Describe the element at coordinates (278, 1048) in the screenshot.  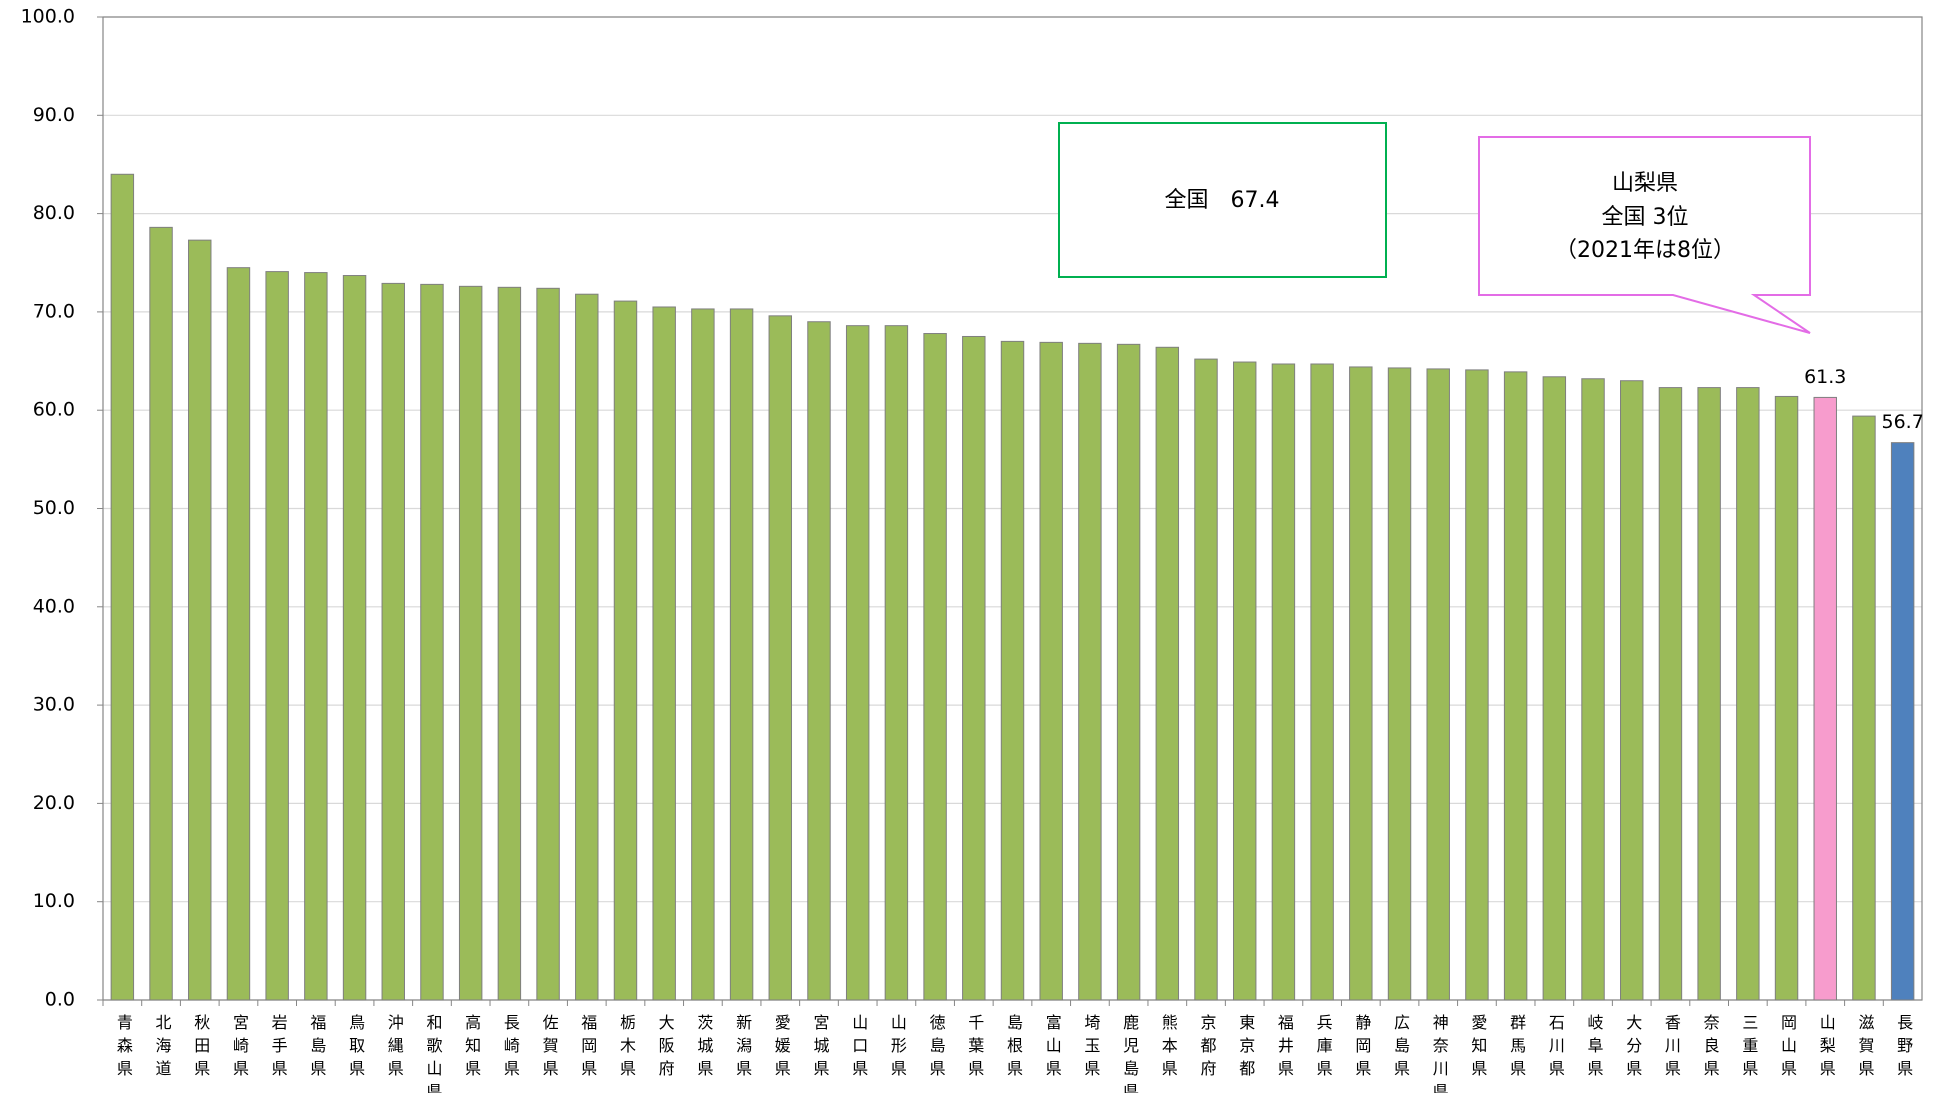
I see `x-tick-label: 岩手県` at that location.